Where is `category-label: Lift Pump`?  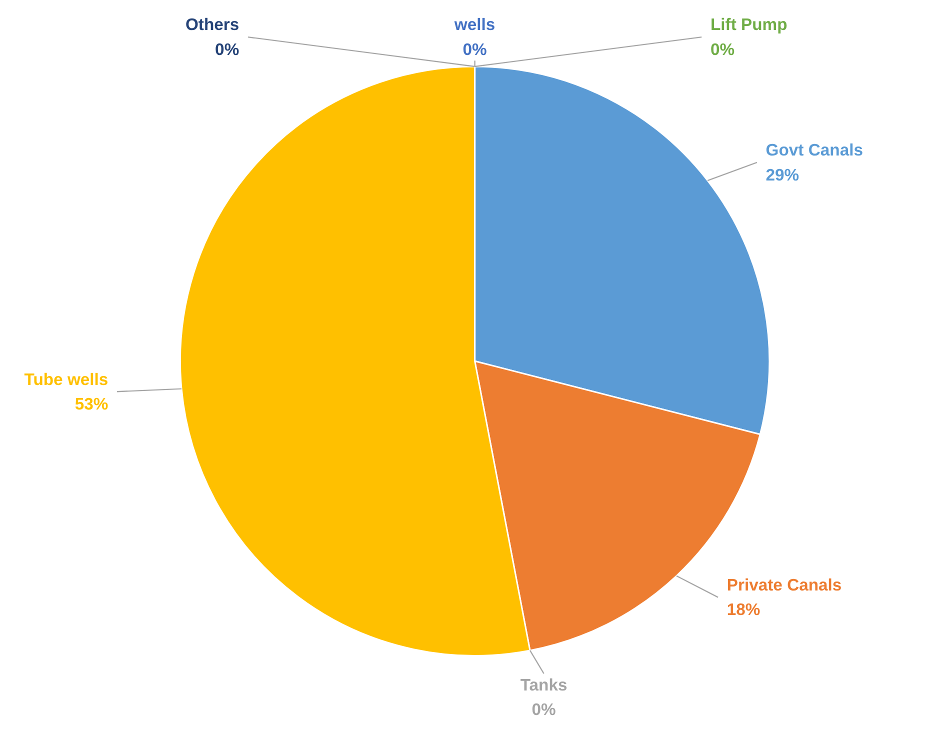
category-label: Lift Pump is located at coordinates (749, 24).